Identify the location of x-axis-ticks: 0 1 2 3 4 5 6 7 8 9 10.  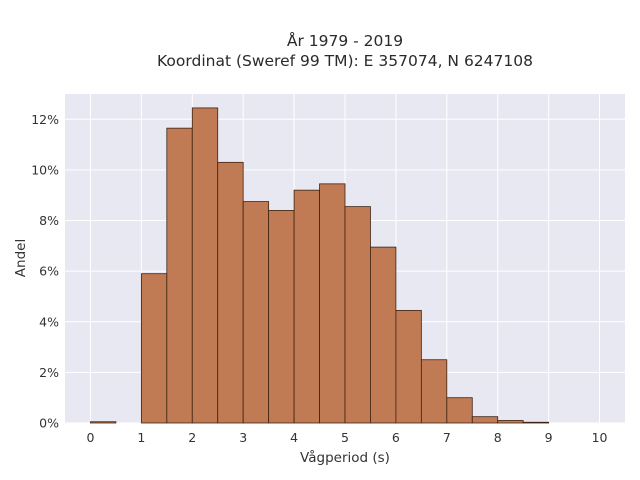
(346, 437).